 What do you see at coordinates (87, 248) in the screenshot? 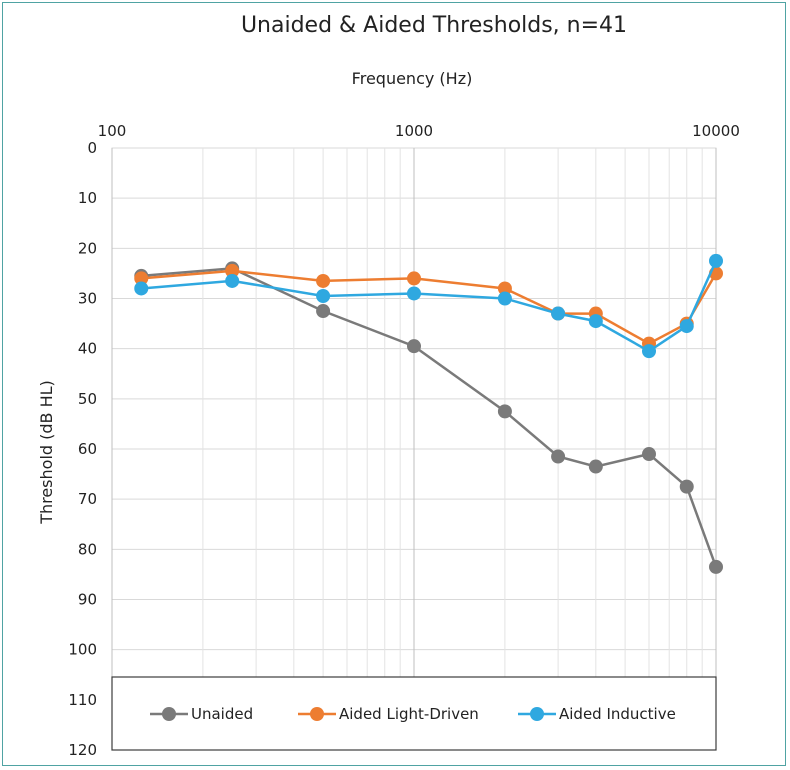
I see `y-tick-label: 20` at bounding box center [87, 248].